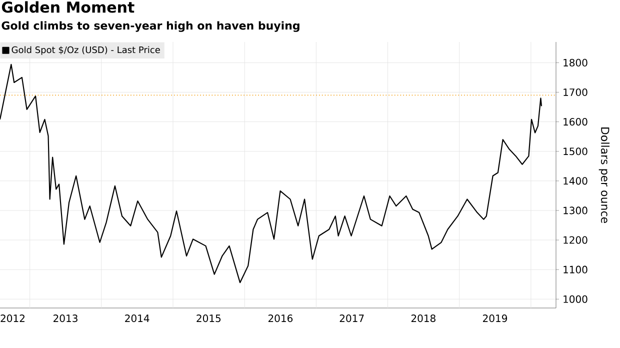 The height and width of the screenshot is (348, 620). What do you see at coordinates (495, 318) in the screenshot?
I see `x-tick-label: 2019` at bounding box center [495, 318].